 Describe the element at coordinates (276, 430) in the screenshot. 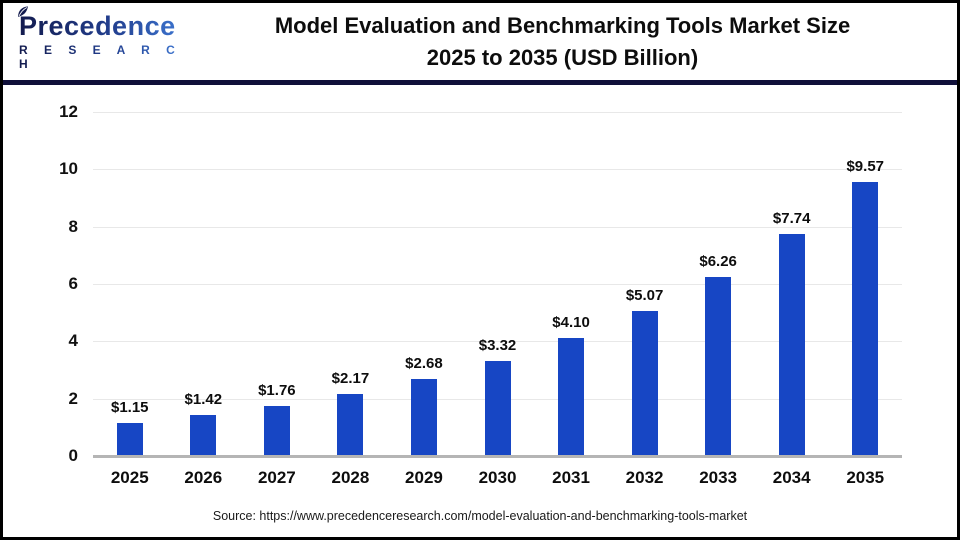

I see `bar-2027` at that location.